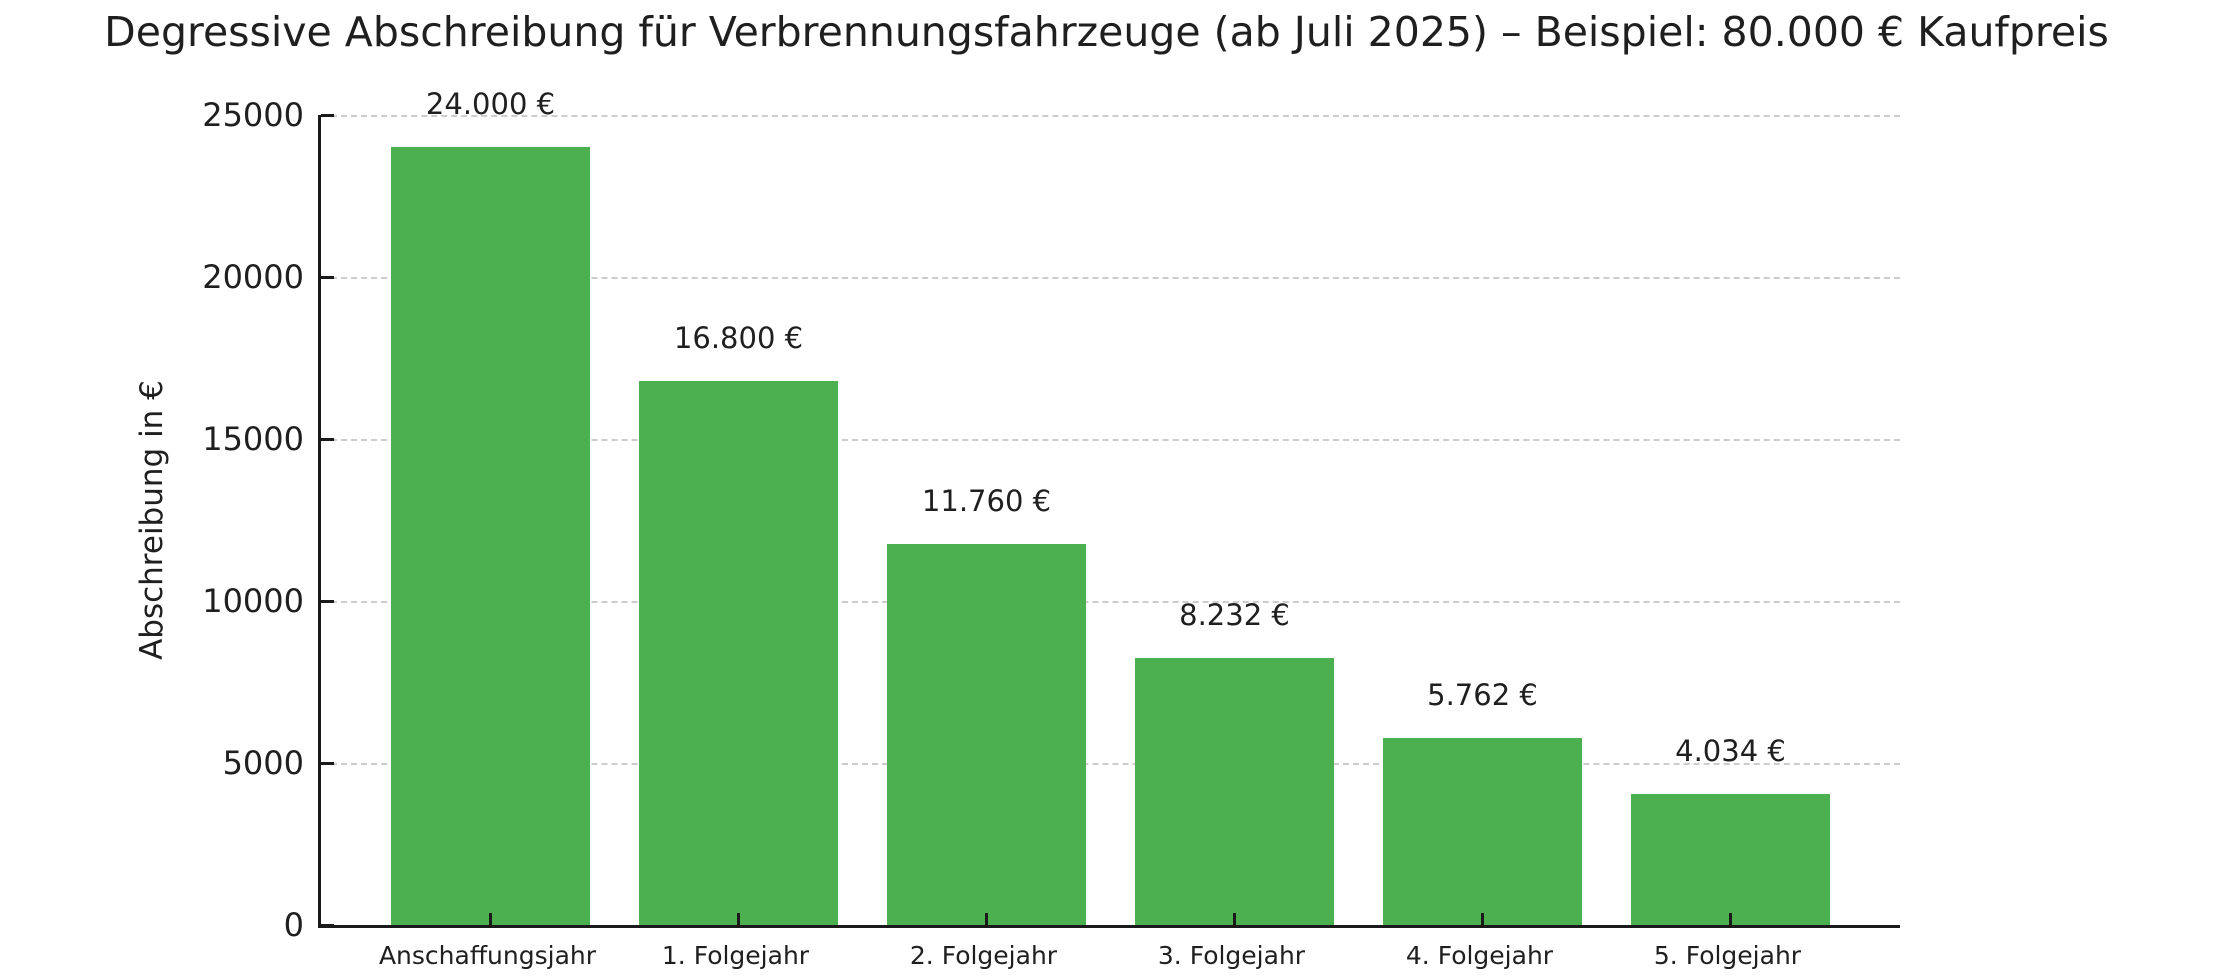 Image resolution: width=2213 pixels, height=979 pixels. Describe the element at coordinates (253, 601) in the screenshot. I see `y-tick-label: 10000` at that location.